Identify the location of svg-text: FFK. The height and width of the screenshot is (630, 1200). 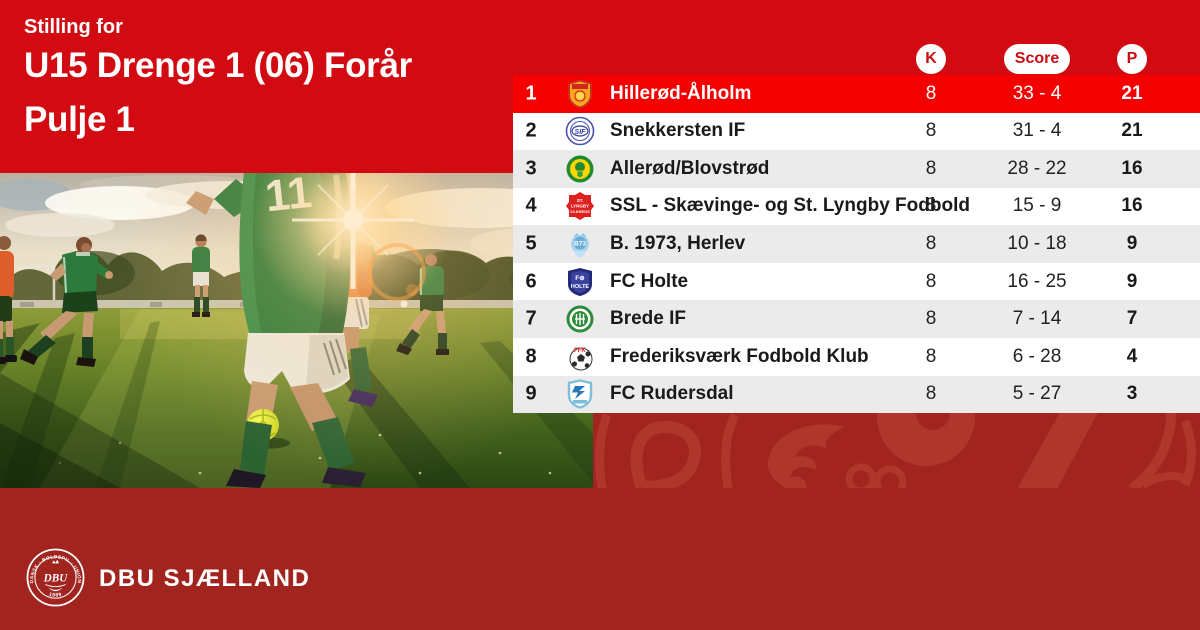
(580, 351).